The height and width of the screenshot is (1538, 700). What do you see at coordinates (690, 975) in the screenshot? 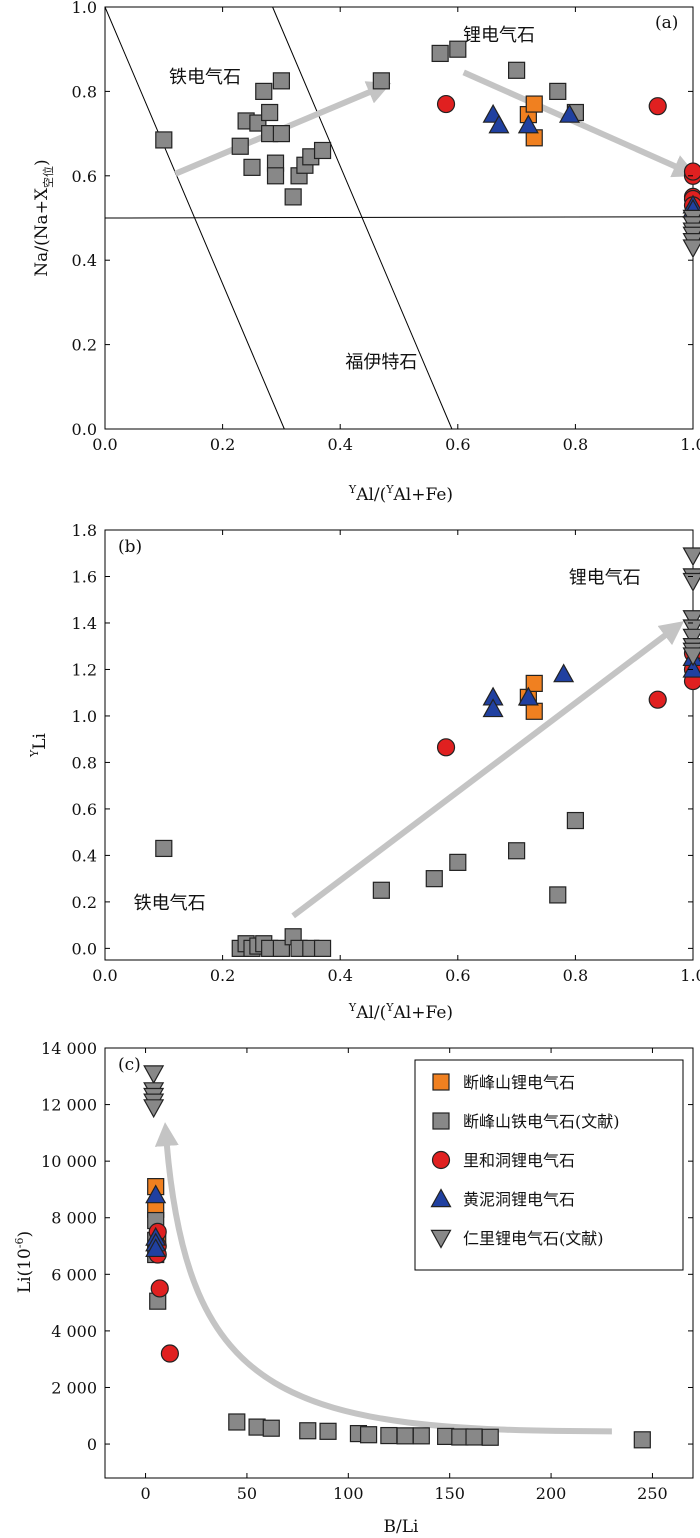
I see `panel-b-x-tick-label: 1.0` at bounding box center [690, 975].